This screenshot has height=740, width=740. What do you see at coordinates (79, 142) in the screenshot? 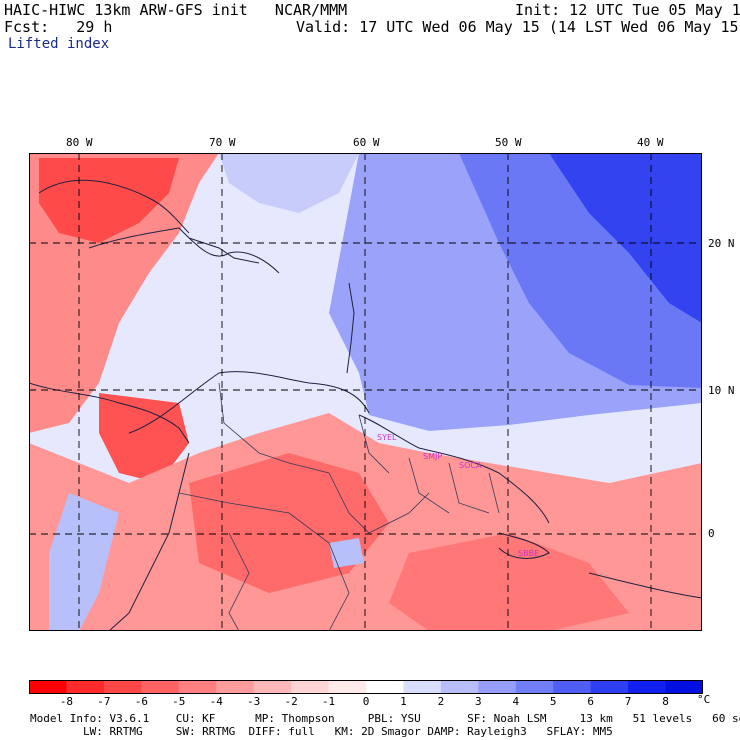
I see `lon-label-80w: 80 W` at bounding box center [79, 142].